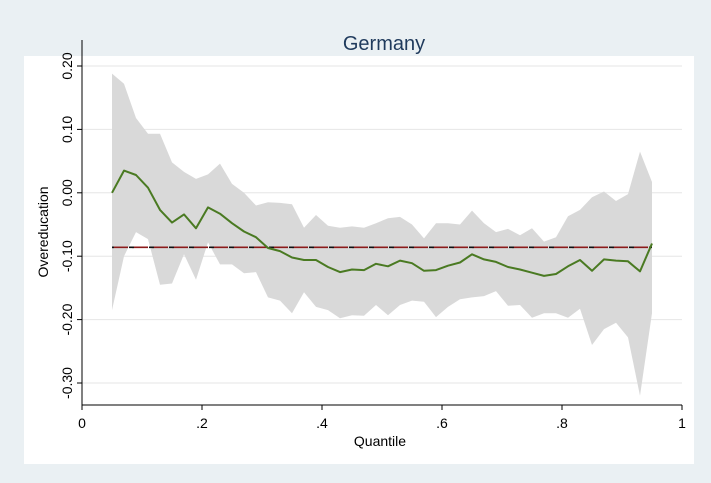 The width and height of the screenshot is (711, 483). Describe the element at coordinates (67, 256) in the screenshot. I see `y-tick-label-2: -0.10` at that location.